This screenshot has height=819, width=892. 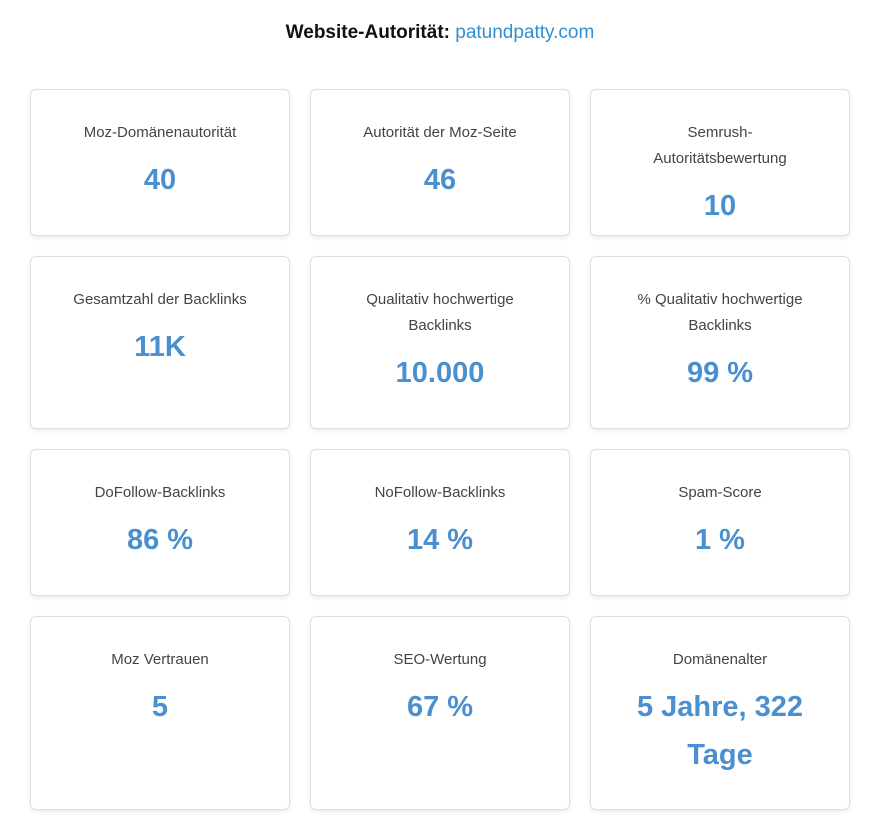 I want to click on metric-card-spam-score: Spam-Score 1 %, so click(x=720, y=522).